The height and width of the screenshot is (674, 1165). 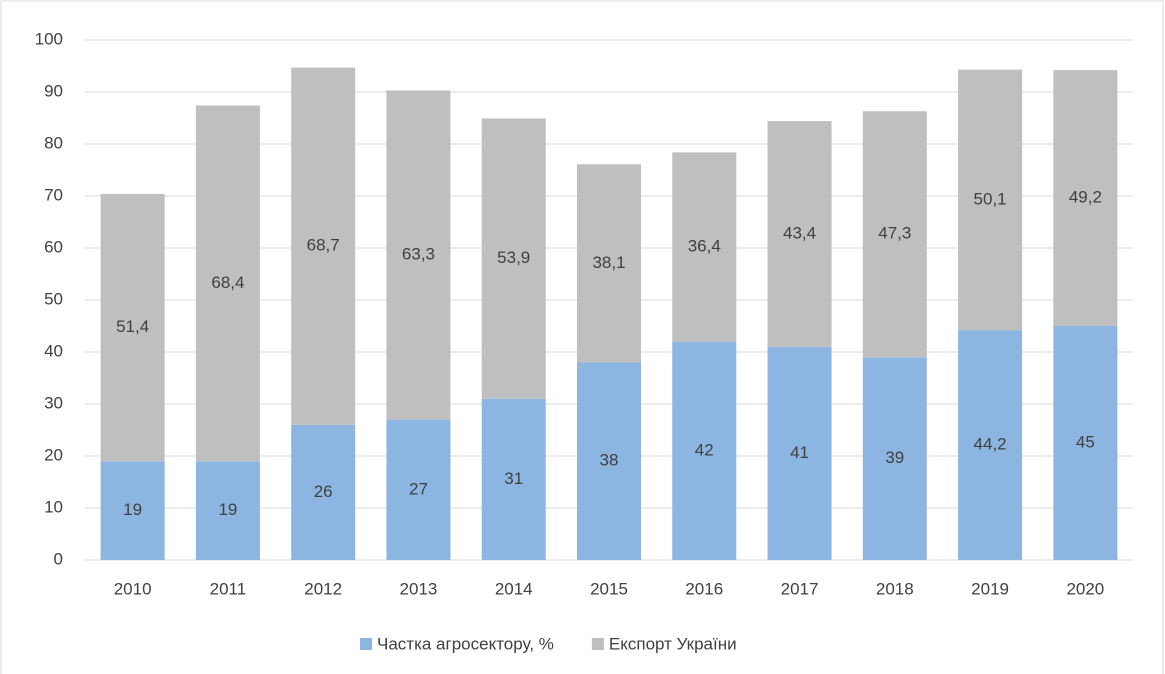 I want to click on x-tick-label: 2015, so click(x=609, y=588).